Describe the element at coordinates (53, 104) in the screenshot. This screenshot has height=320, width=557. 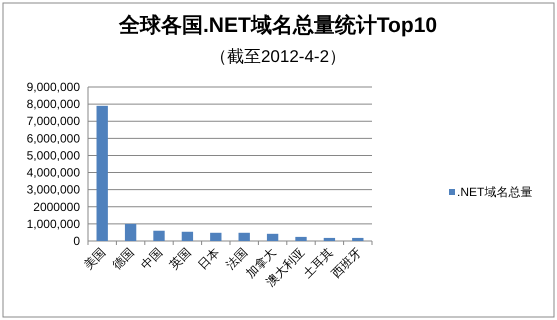
I see `y-tick-label: 8,000,000` at that location.